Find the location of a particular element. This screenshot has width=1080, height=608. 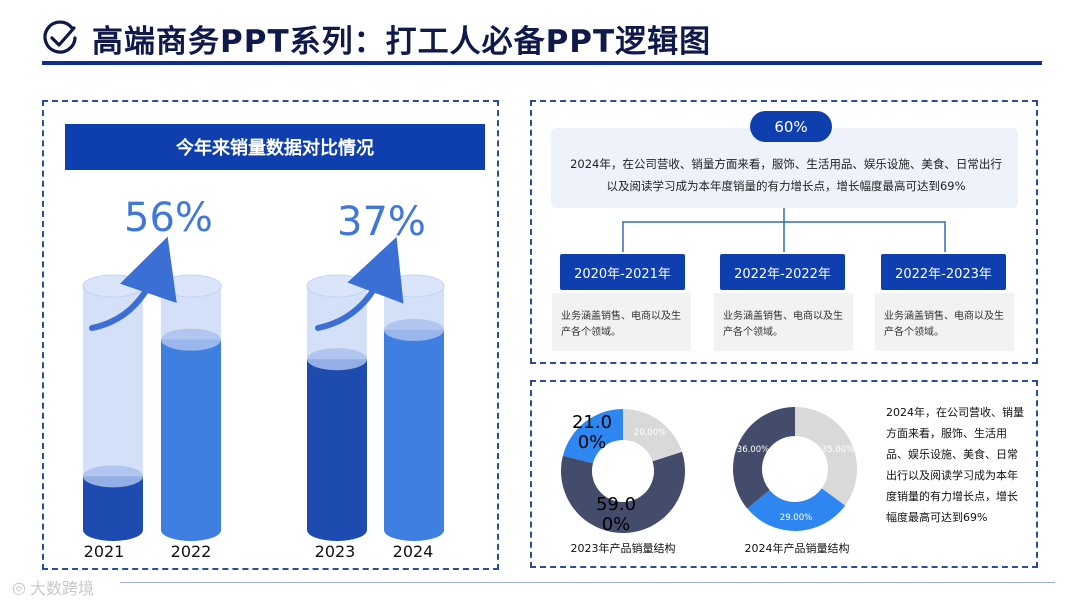

period-button-3: 2022年-2023年 is located at coordinates (943, 272).